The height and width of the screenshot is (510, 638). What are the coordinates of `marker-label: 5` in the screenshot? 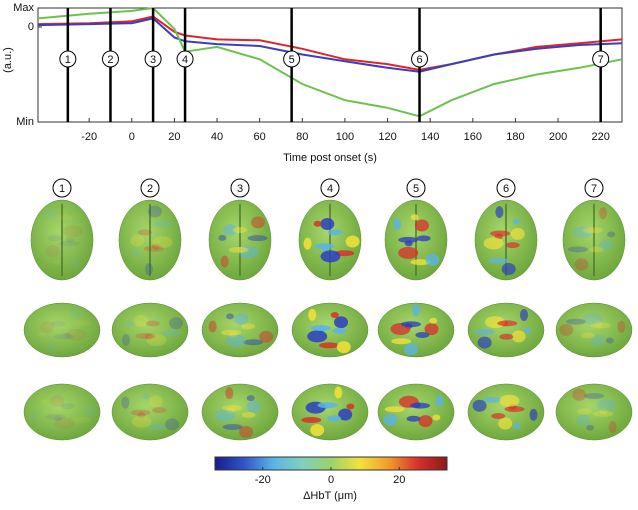 It's located at (292, 60).